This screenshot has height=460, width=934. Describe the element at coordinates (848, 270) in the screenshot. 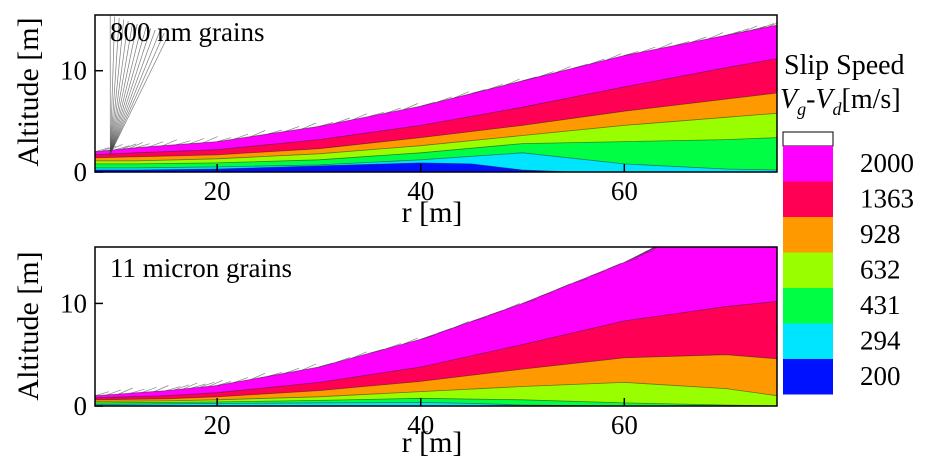

I see `legend-swatches: 2000 1363 928 632 431 294 200` at that location.